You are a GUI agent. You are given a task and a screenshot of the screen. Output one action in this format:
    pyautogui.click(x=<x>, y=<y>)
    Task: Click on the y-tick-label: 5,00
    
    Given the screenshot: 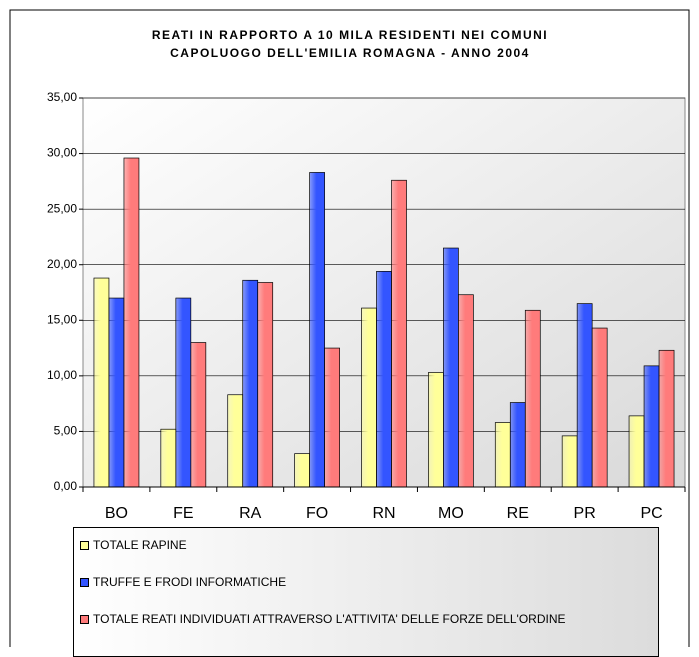 What is the action you would take?
    pyautogui.click(x=66, y=431)
    